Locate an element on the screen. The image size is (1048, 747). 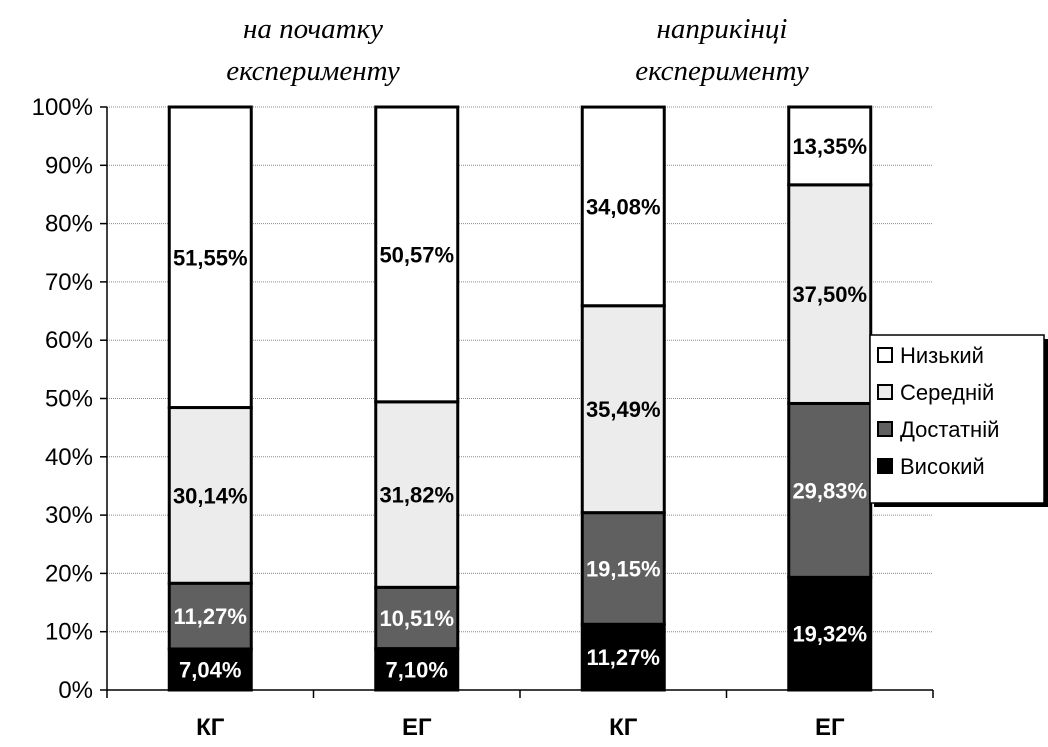
ytick-label: 30% is located at coordinates (69, 515).